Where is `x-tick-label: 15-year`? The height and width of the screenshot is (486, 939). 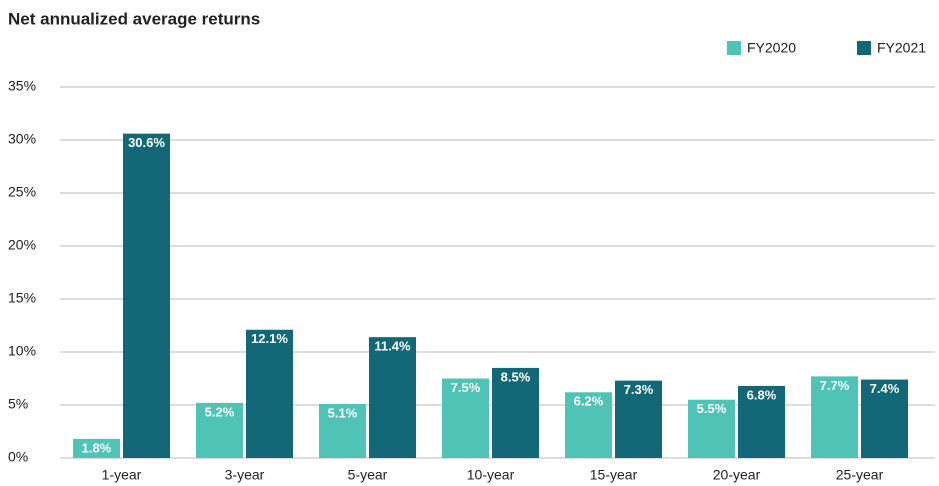 x-tick-label: 15-year is located at coordinates (614, 475).